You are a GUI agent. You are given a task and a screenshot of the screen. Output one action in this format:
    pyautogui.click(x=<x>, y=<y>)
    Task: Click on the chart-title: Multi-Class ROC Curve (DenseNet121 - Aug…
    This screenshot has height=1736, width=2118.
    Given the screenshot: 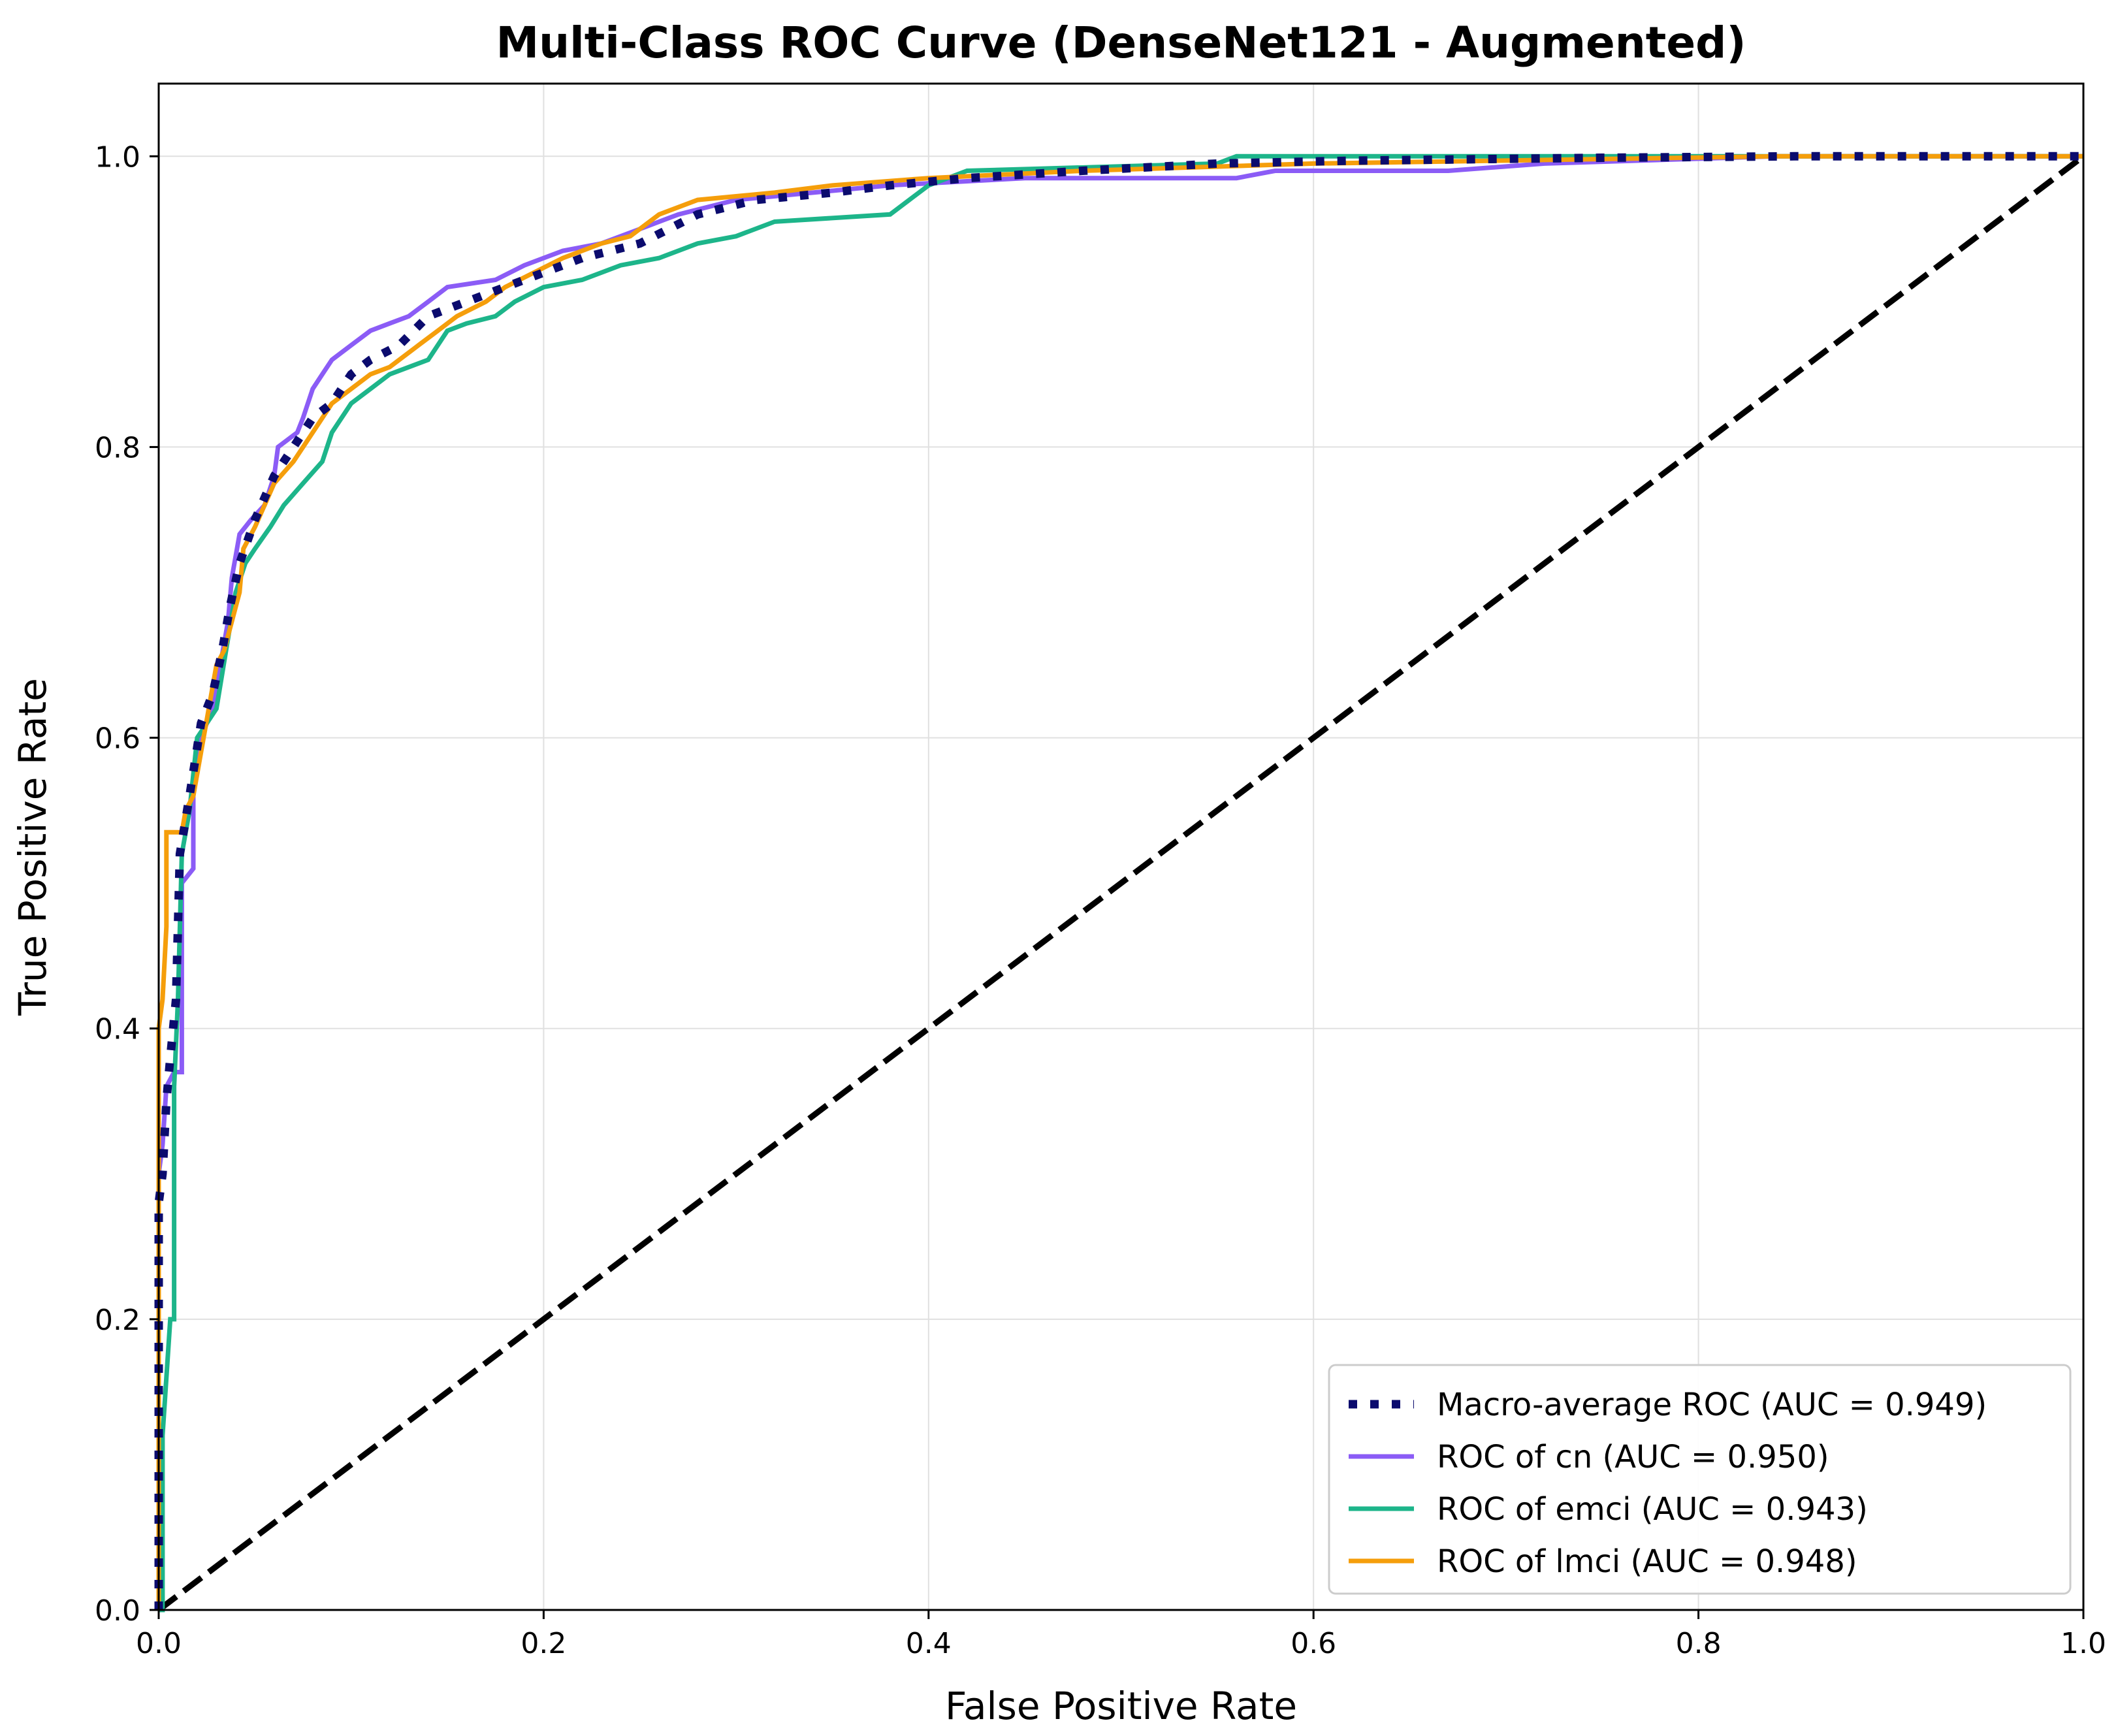 What is the action you would take?
    pyautogui.click(x=1121, y=43)
    